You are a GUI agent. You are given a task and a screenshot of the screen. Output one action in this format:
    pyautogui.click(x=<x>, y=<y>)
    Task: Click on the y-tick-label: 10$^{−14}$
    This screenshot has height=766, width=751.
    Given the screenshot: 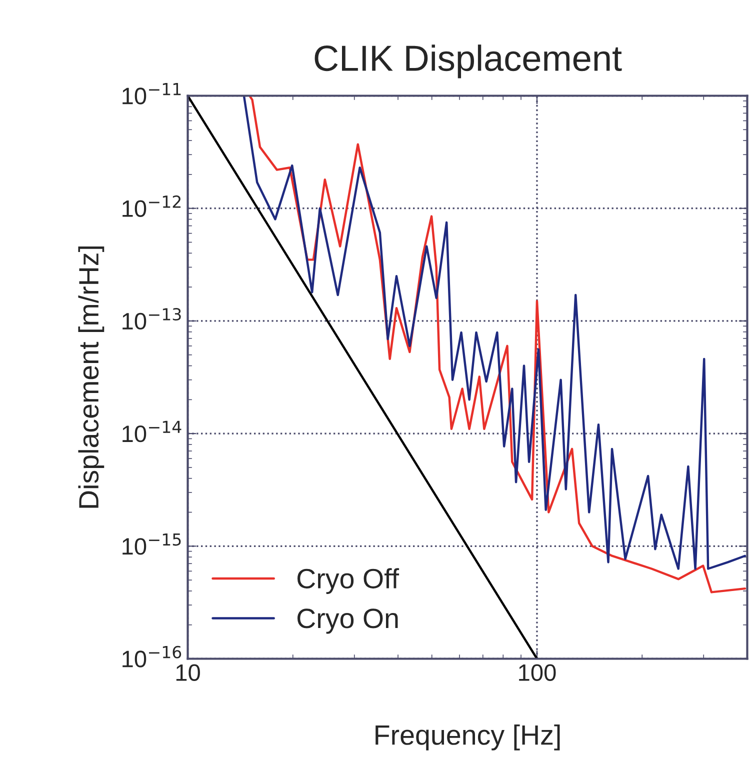 What is the action you would take?
    pyautogui.click(x=152, y=431)
    